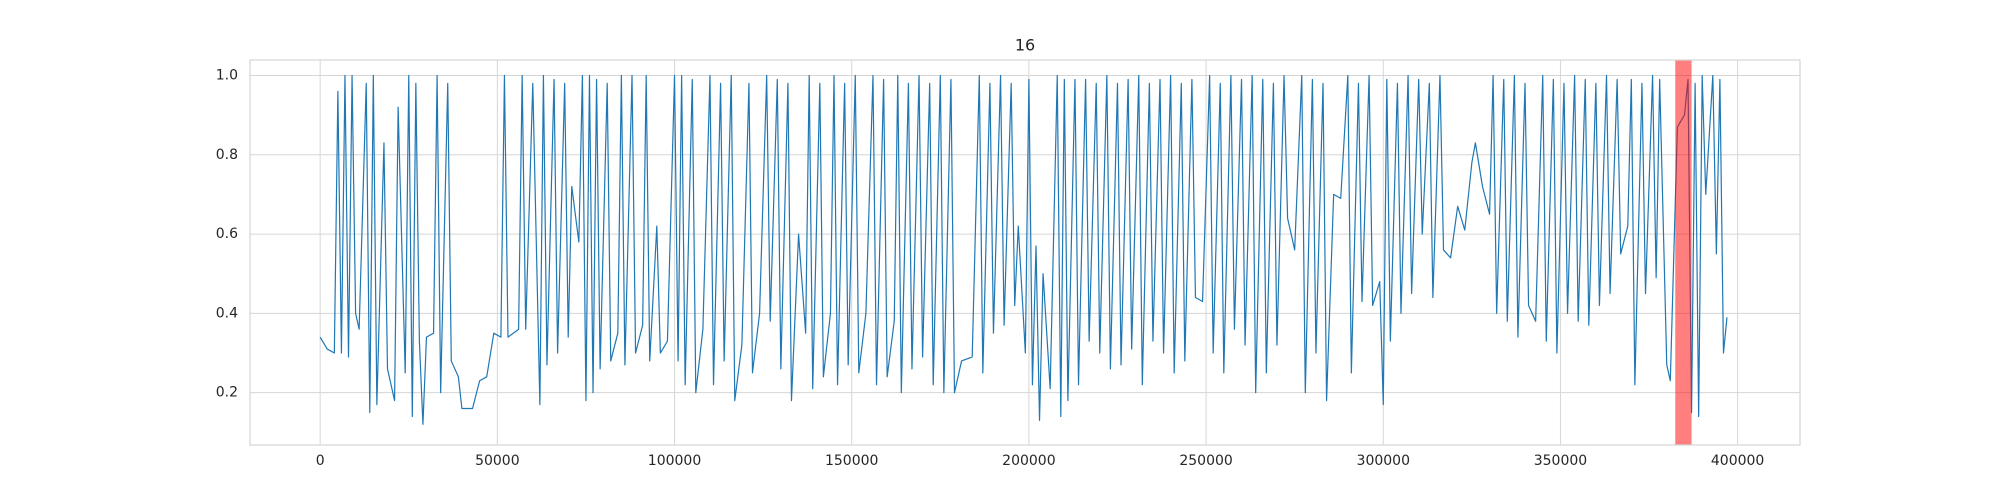 The width and height of the screenshot is (2000, 500). What do you see at coordinates (1560, 461) in the screenshot?
I see `x-tick-label: 350000` at bounding box center [1560, 461].